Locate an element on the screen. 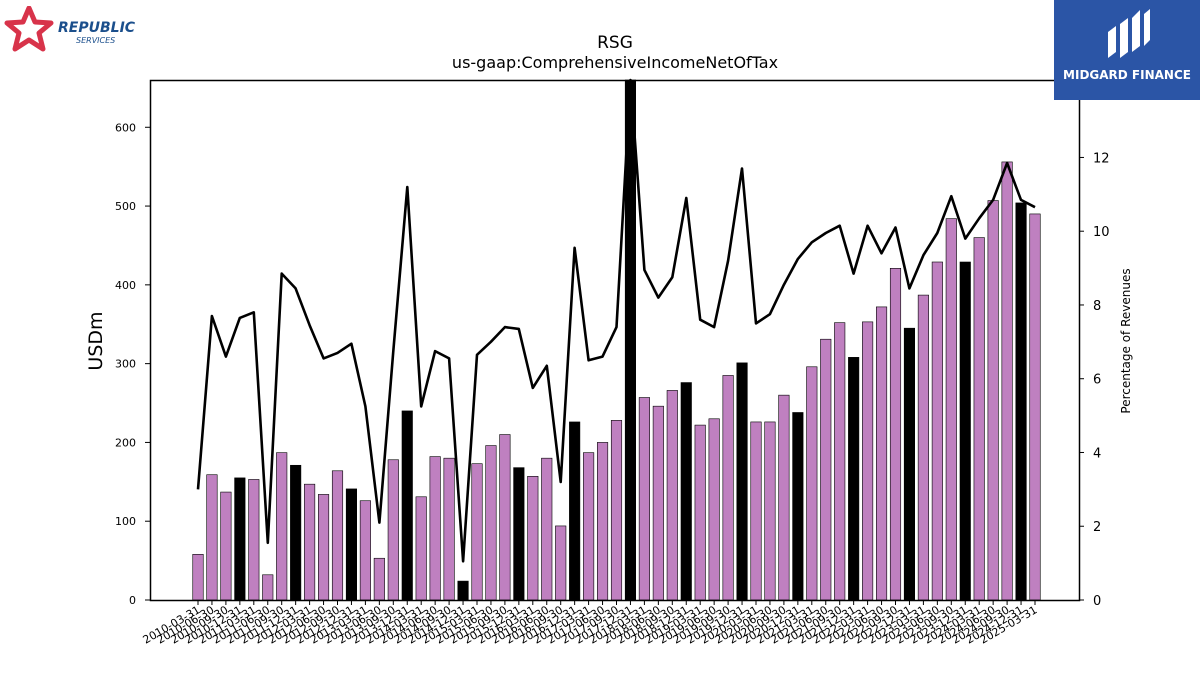 This screenshot has height=675, width=1200. y2-tick-label: 10 is located at coordinates (1101, 232).